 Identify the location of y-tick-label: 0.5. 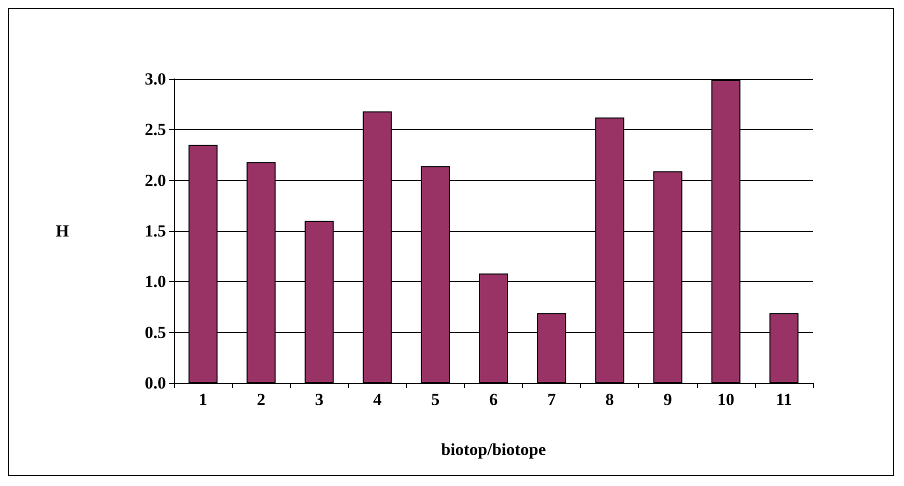
(155, 332).